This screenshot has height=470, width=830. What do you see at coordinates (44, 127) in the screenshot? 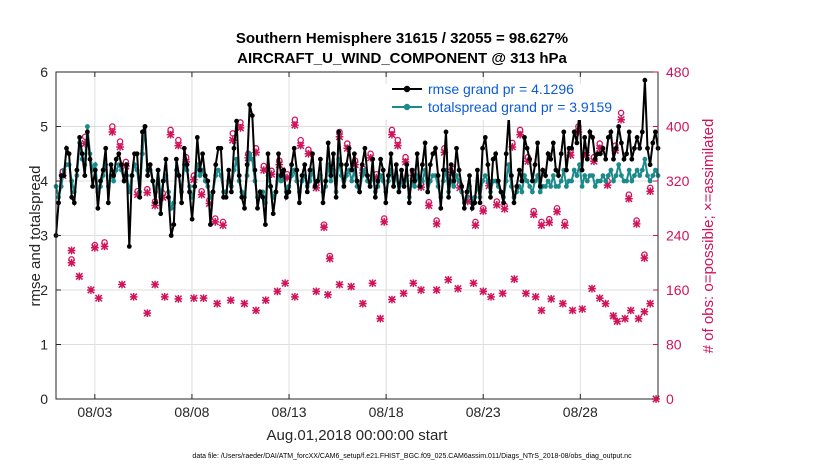
I see `y-tick-label: 5` at bounding box center [44, 127].